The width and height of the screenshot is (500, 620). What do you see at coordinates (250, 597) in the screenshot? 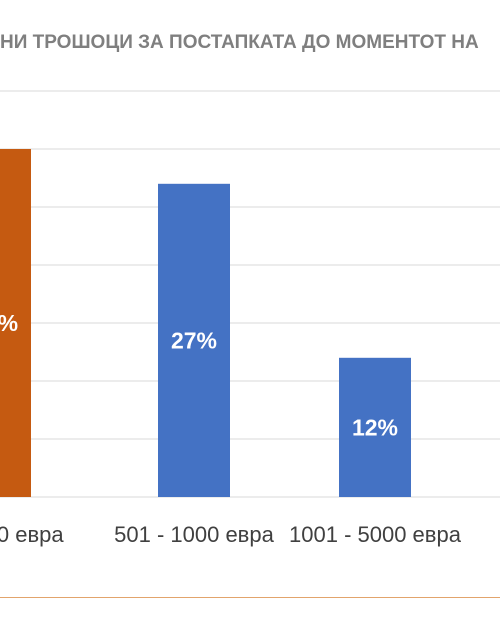
I see `bottom-rule` at bounding box center [250, 597].